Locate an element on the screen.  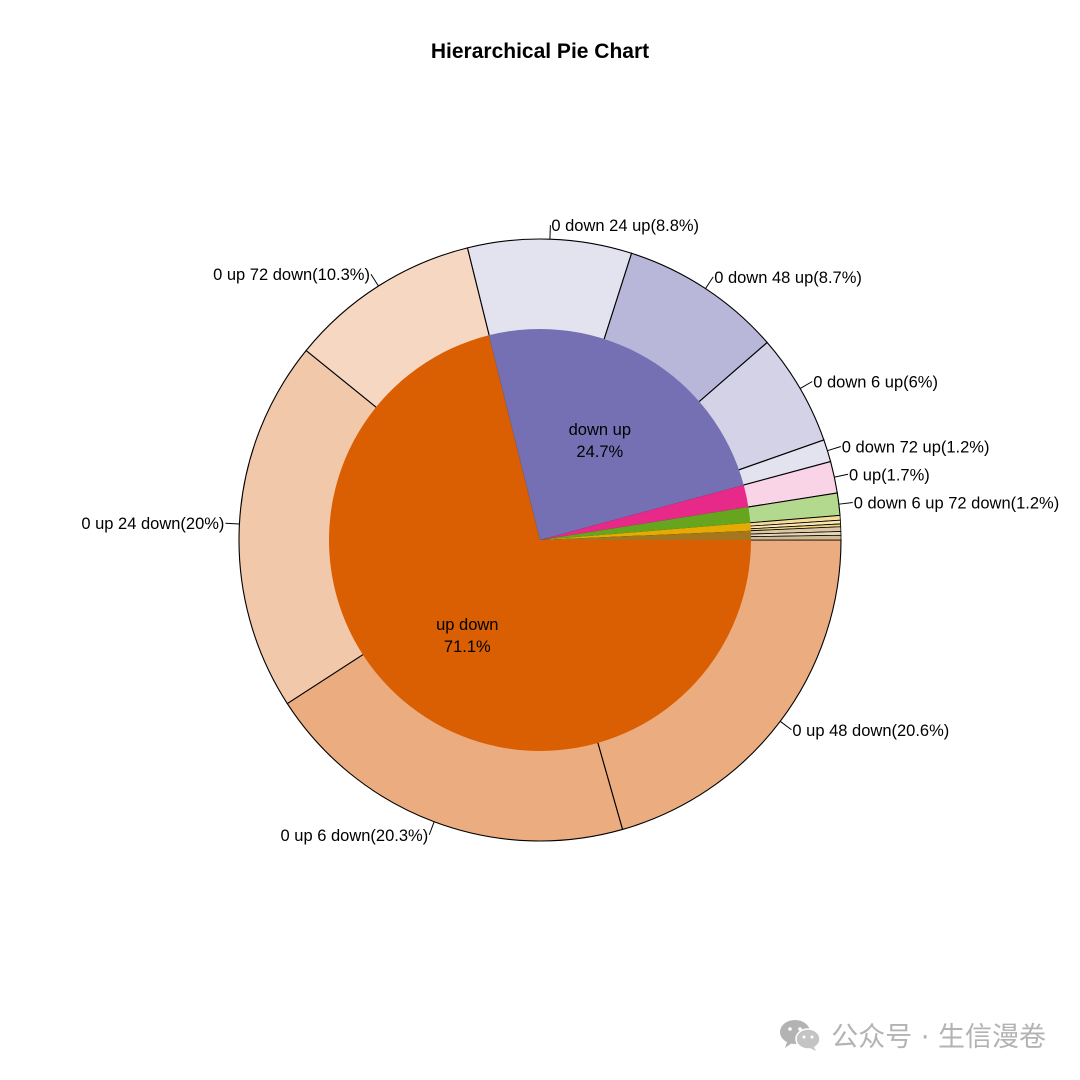
inner-slice-label: down up is located at coordinates (600, 430).